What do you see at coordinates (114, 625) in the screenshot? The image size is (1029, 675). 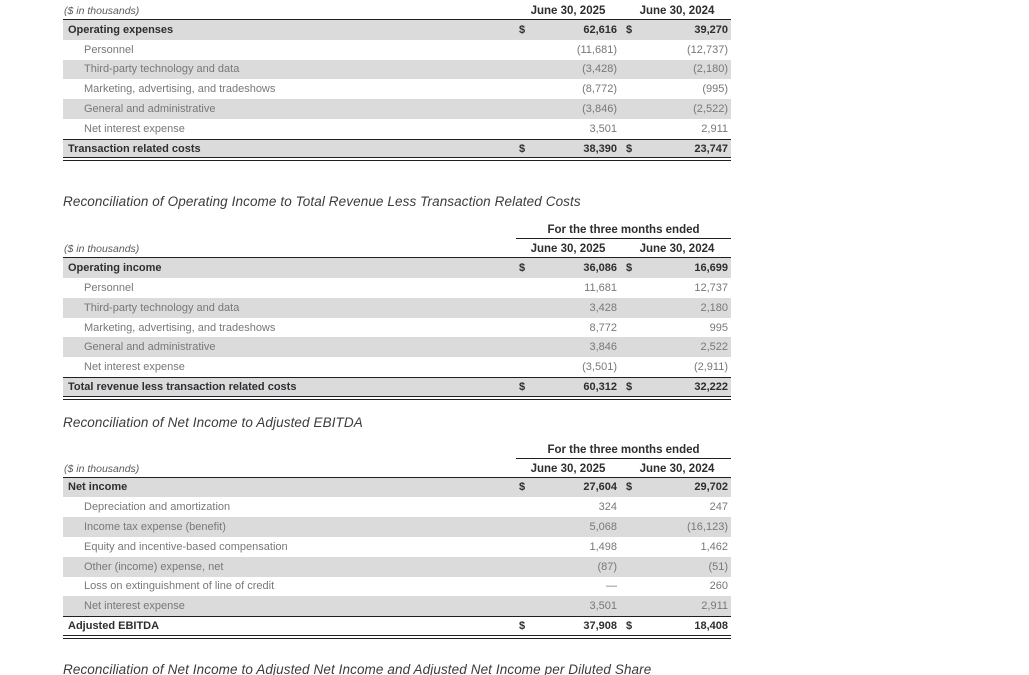 I see `row-label: Adjusted EBITDA` at bounding box center [114, 625].